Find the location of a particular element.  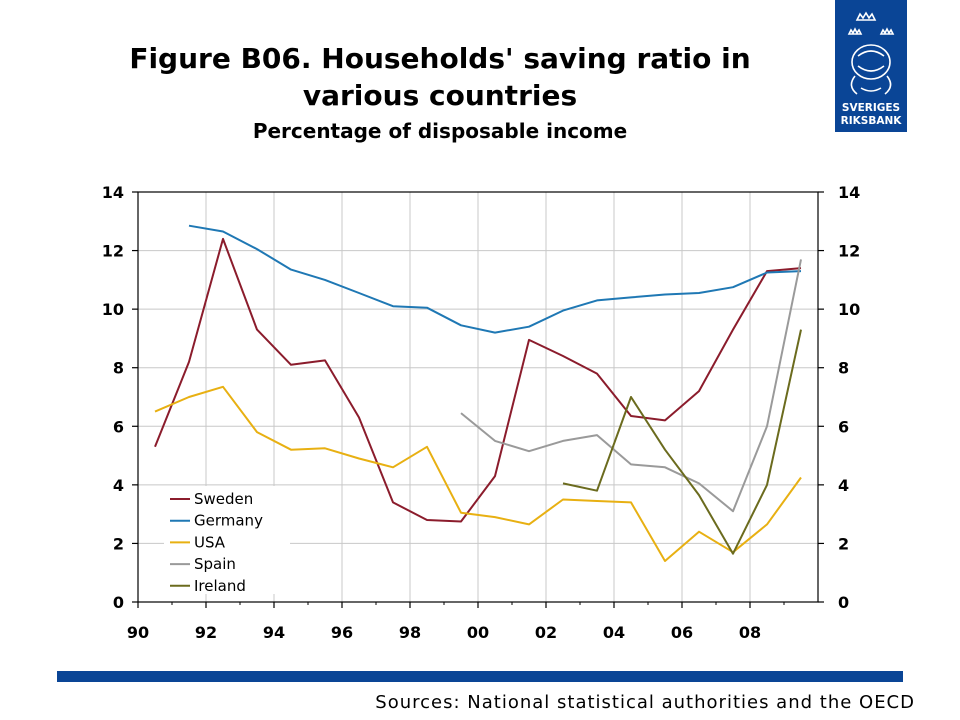

x-tick-label: 90 is located at coordinates (138, 632).